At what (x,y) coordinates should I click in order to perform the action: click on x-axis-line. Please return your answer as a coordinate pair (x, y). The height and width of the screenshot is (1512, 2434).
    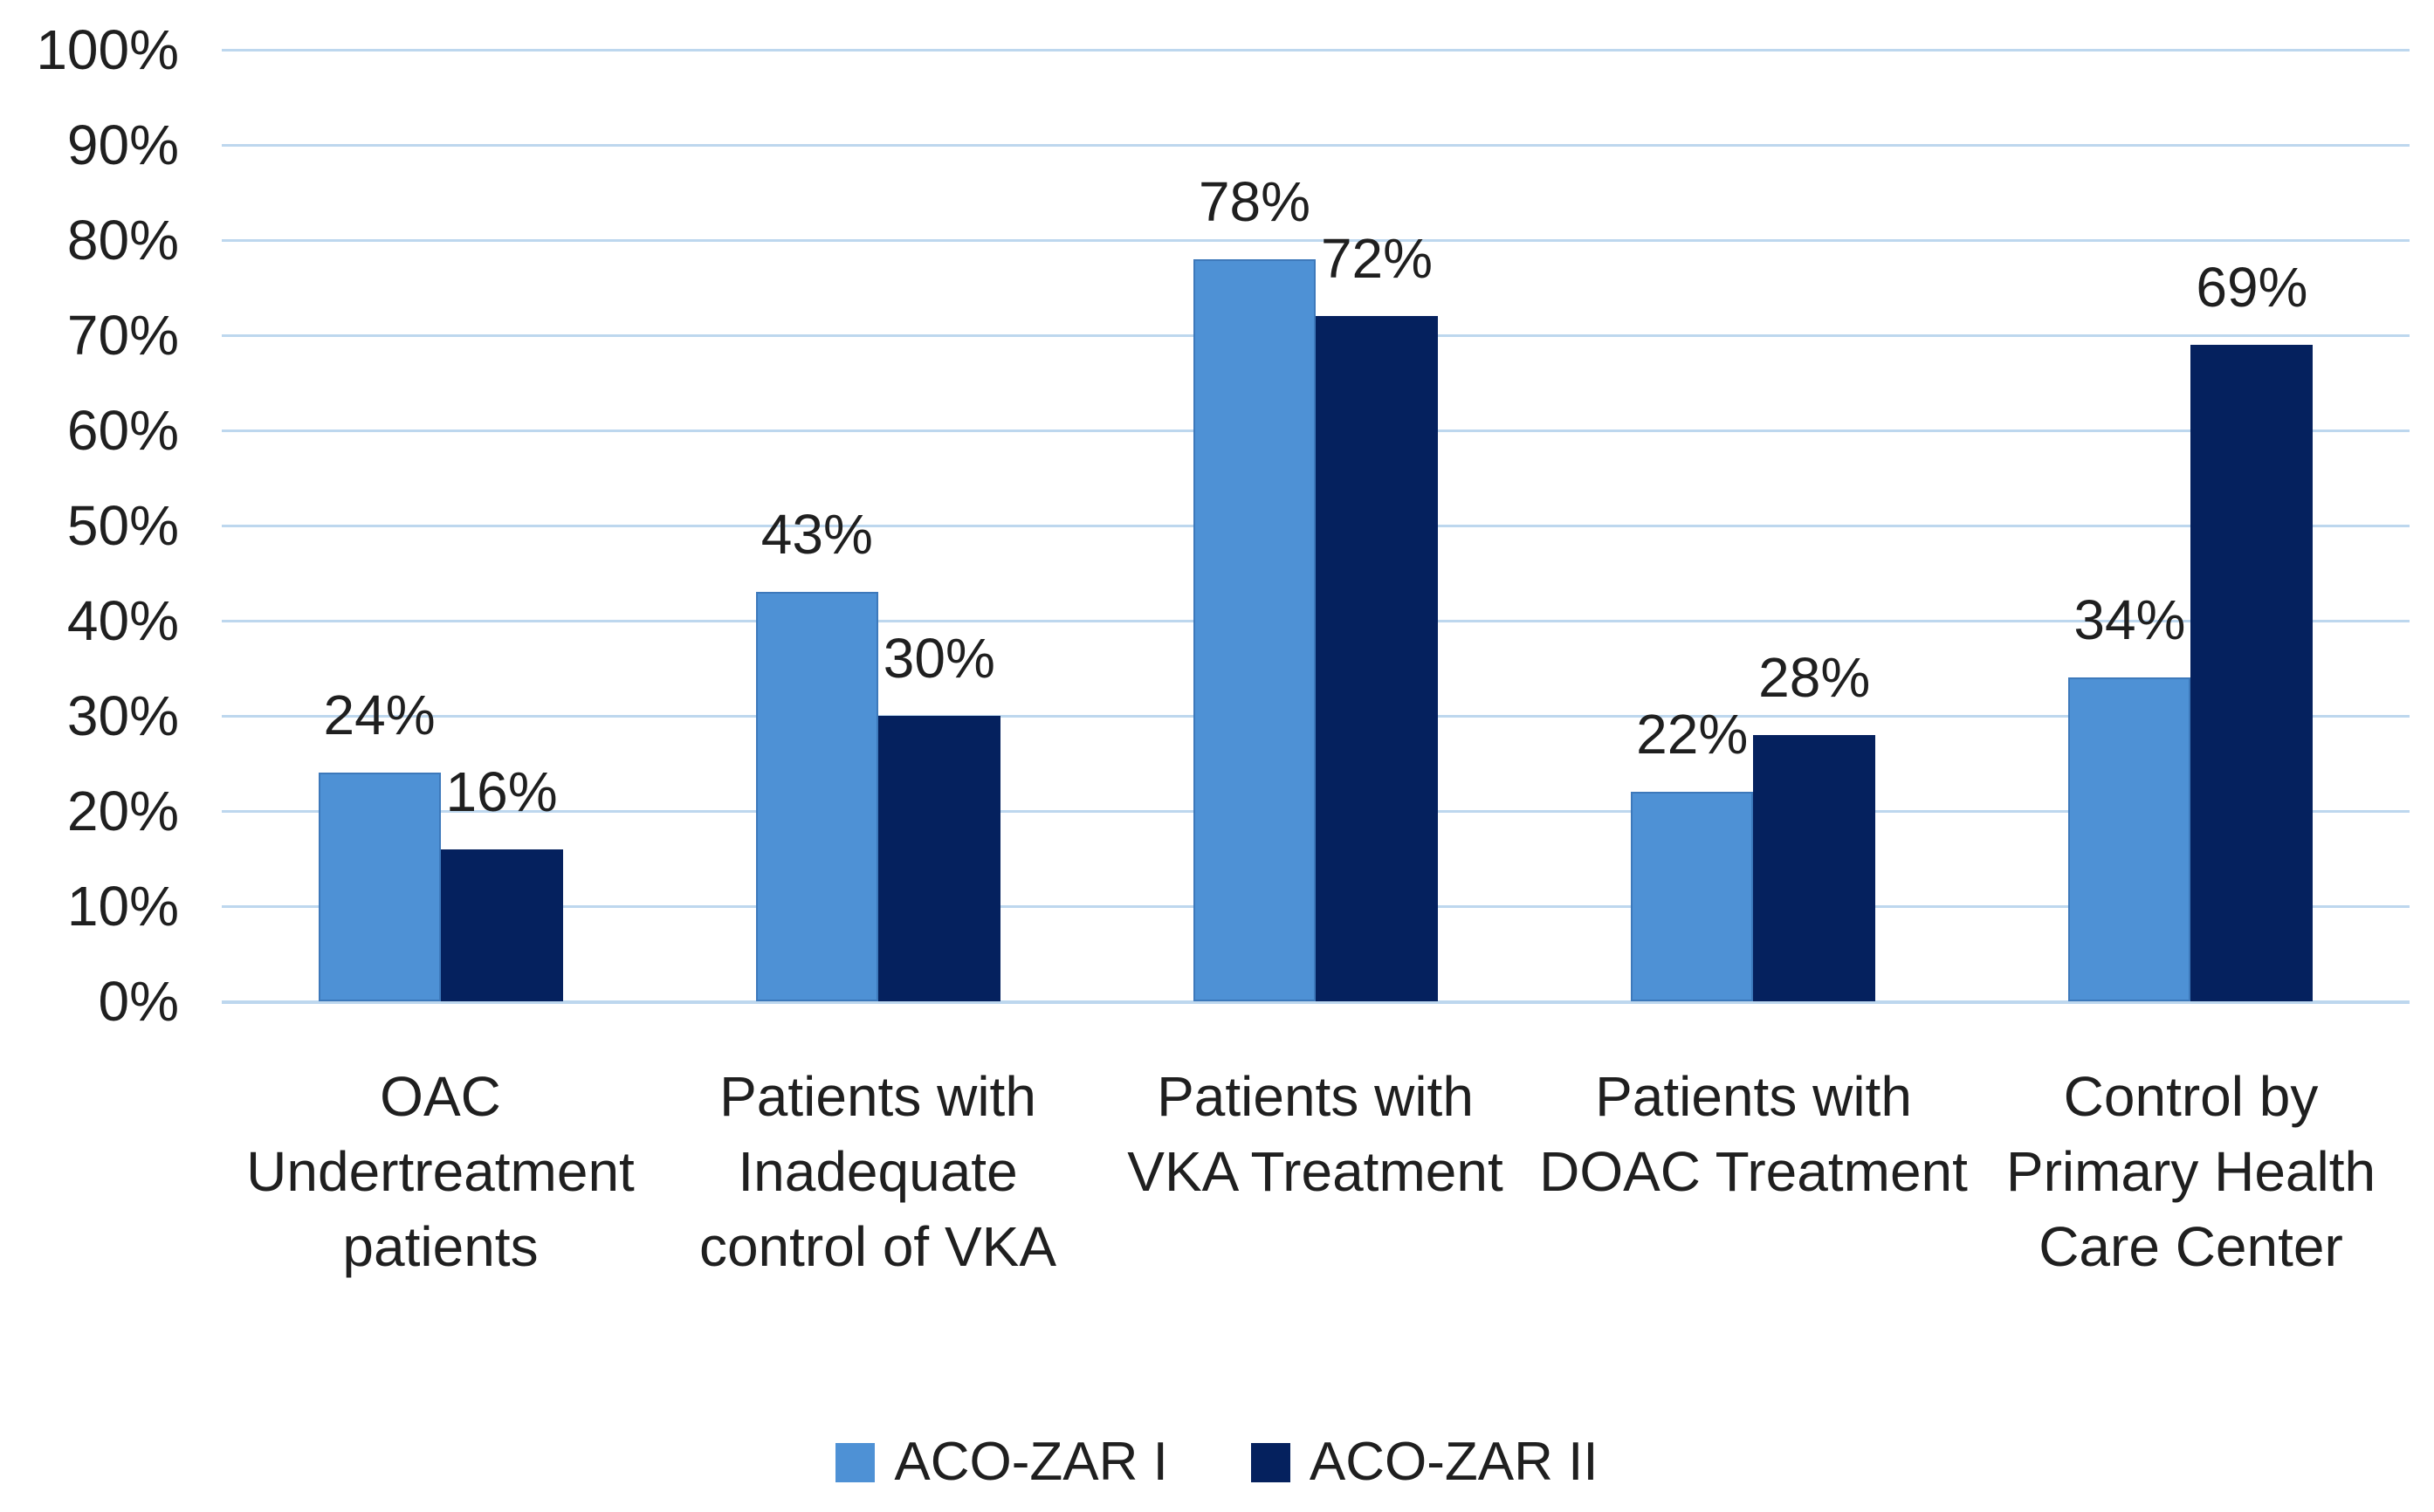
    Looking at the image, I should click on (1316, 1002).